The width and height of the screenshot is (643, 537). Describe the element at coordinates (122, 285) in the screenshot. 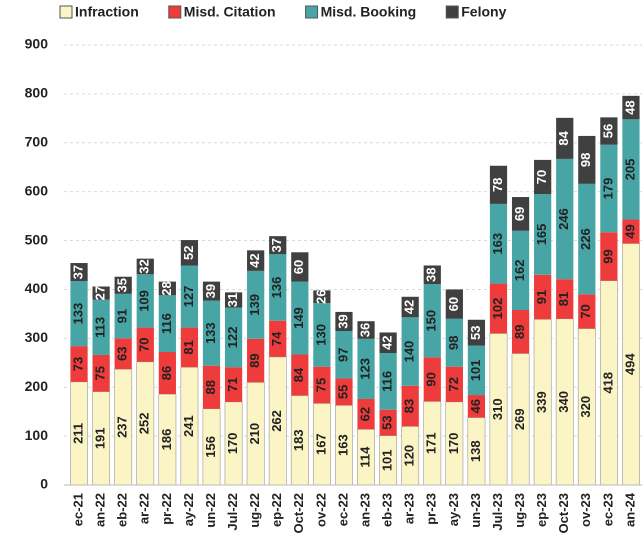

I see `data-label: 35` at that location.